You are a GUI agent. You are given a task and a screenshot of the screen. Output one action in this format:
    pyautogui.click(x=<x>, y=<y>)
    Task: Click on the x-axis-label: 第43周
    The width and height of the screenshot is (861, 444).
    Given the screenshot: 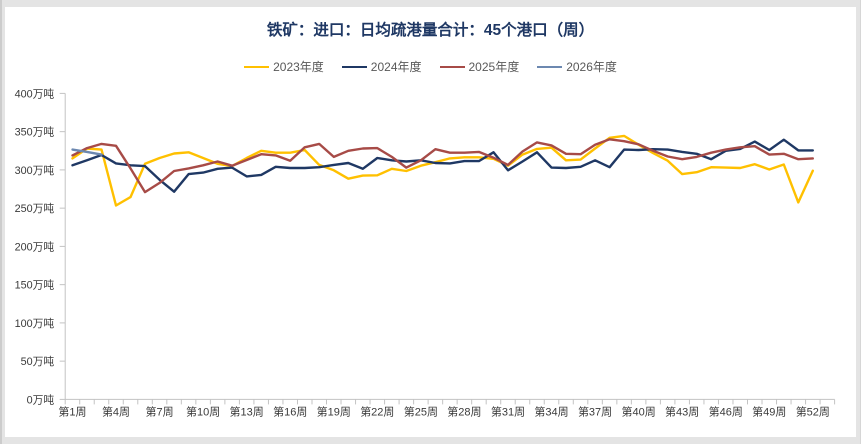 What is the action you would take?
    pyautogui.click(x=682, y=412)
    